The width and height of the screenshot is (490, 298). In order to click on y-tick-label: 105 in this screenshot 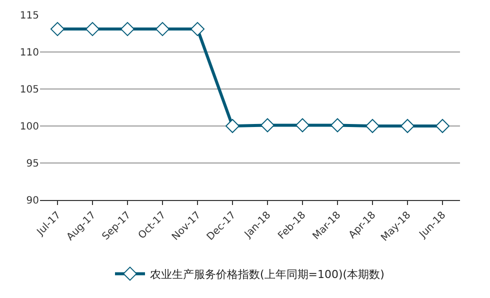, I will do `click(29, 90)`.